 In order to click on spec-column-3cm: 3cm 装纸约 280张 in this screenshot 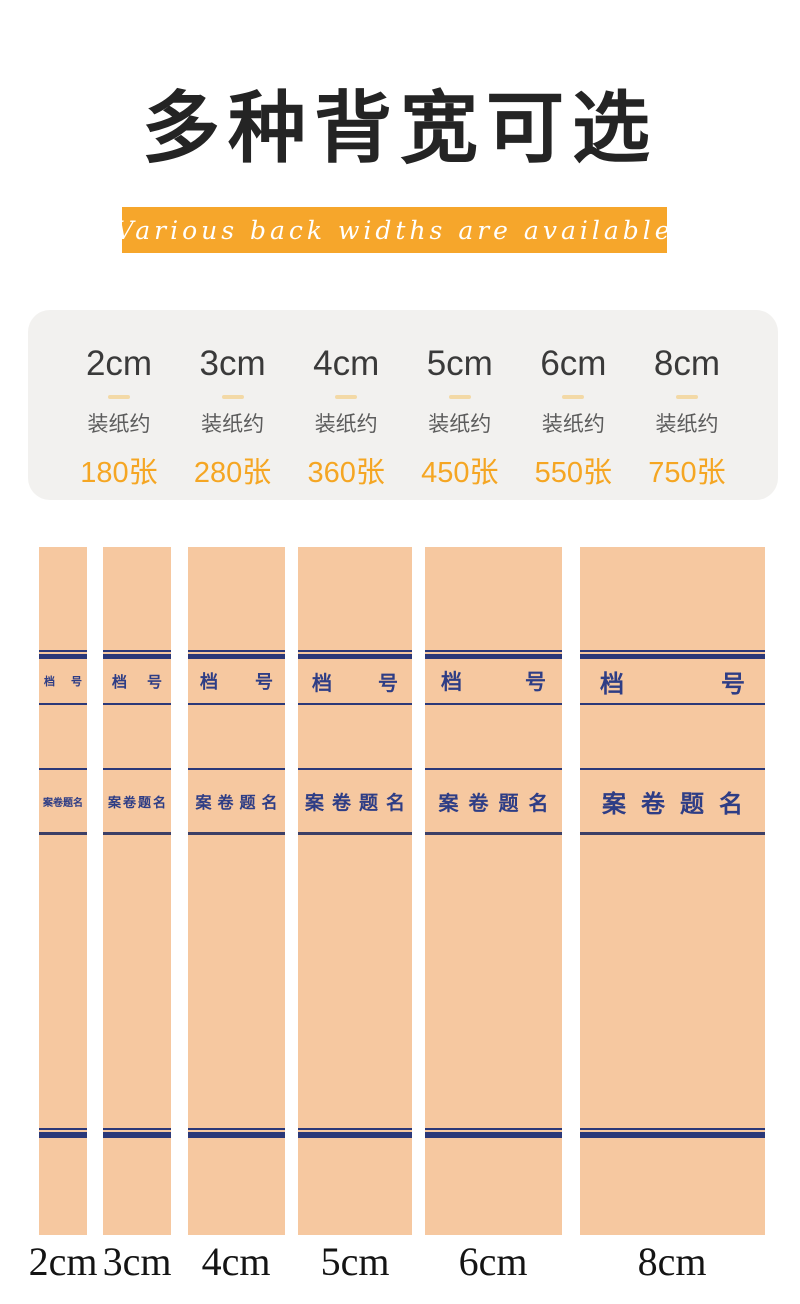, I will do `click(233, 422)`.